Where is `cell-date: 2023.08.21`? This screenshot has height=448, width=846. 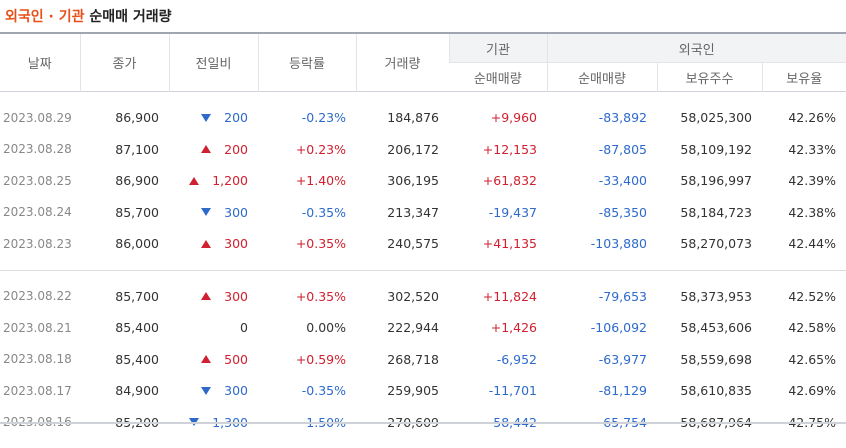 cell-date: 2023.08.21 is located at coordinates (40, 328).